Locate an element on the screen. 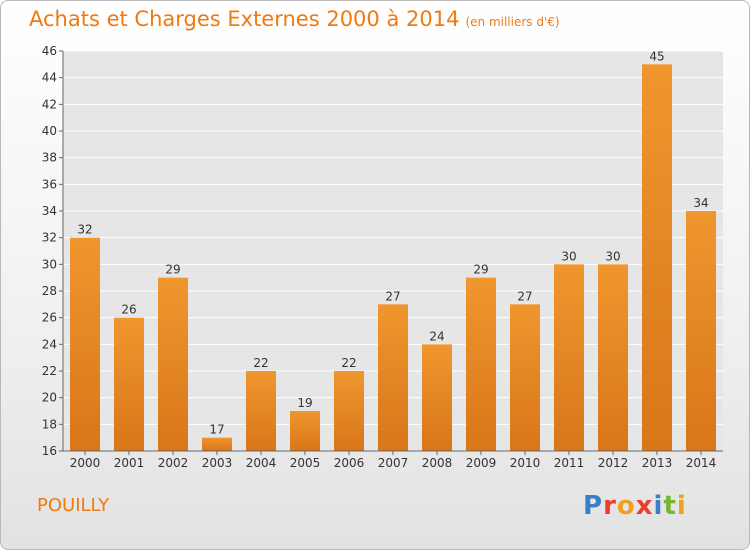 The width and height of the screenshot is (750, 550). bar-value-label: 26 is located at coordinates (128, 310).